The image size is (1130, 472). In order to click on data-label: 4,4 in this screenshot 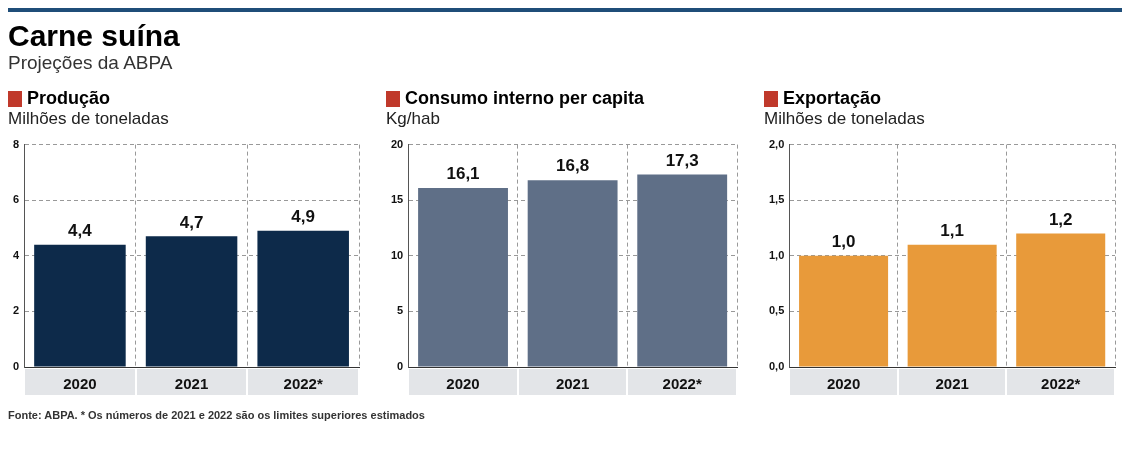, I will do `click(80, 230)`.